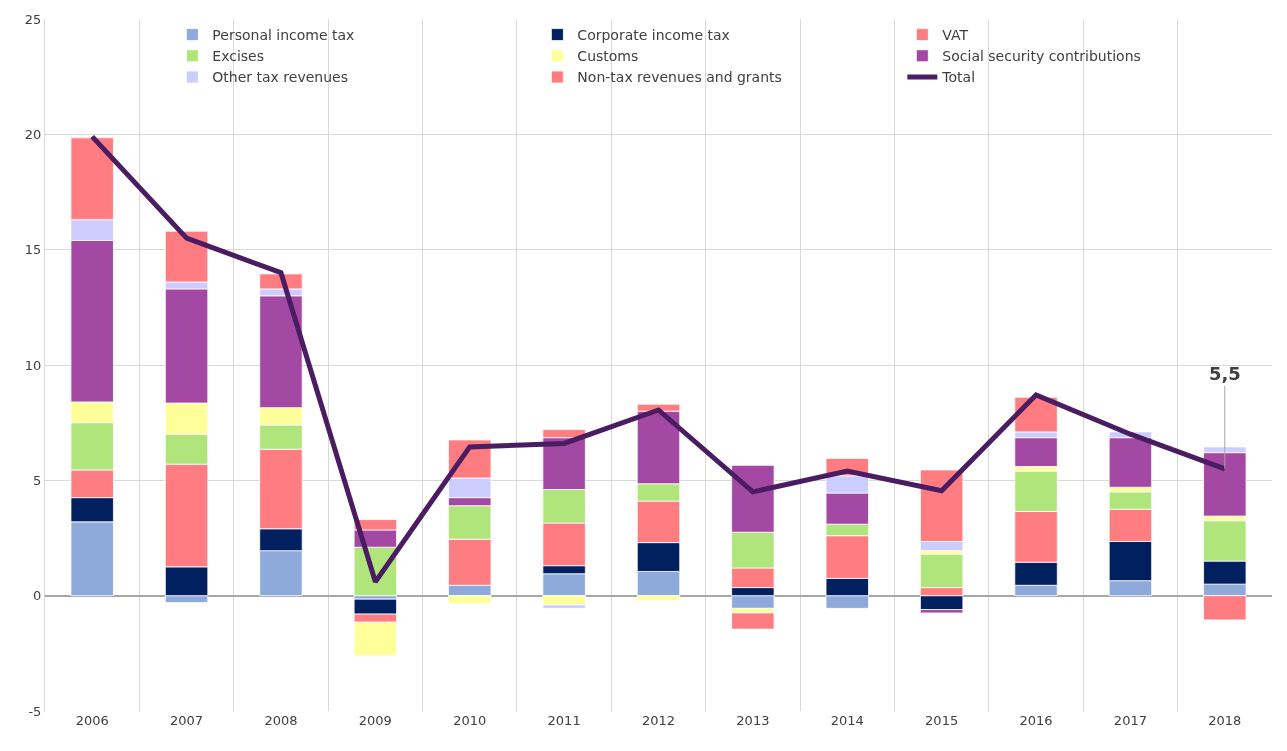 The width and height of the screenshot is (1287, 751). What do you see at coordinates (753, 720) in the screenshot?
I see `x-tick-label: 2013` at bounding box center [753, 720].